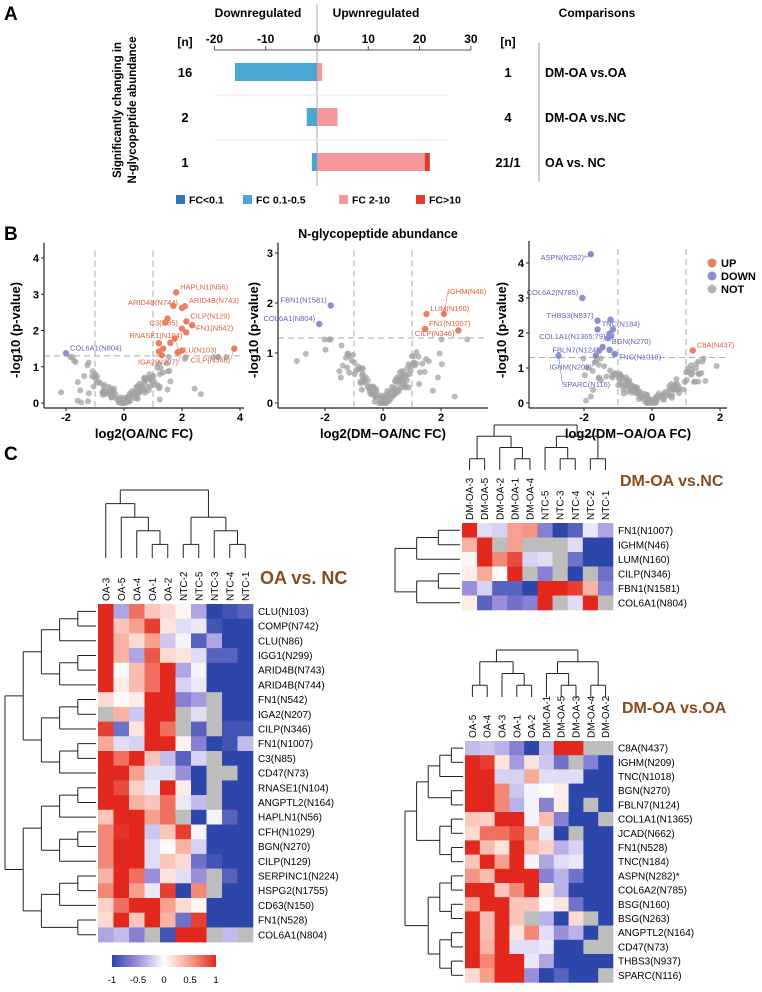 The image size is (762, 992). What do you see at coordinates (215, 586) in the screenshot?
I see `column-label: NTC-3` at bounding box center [215, 586].